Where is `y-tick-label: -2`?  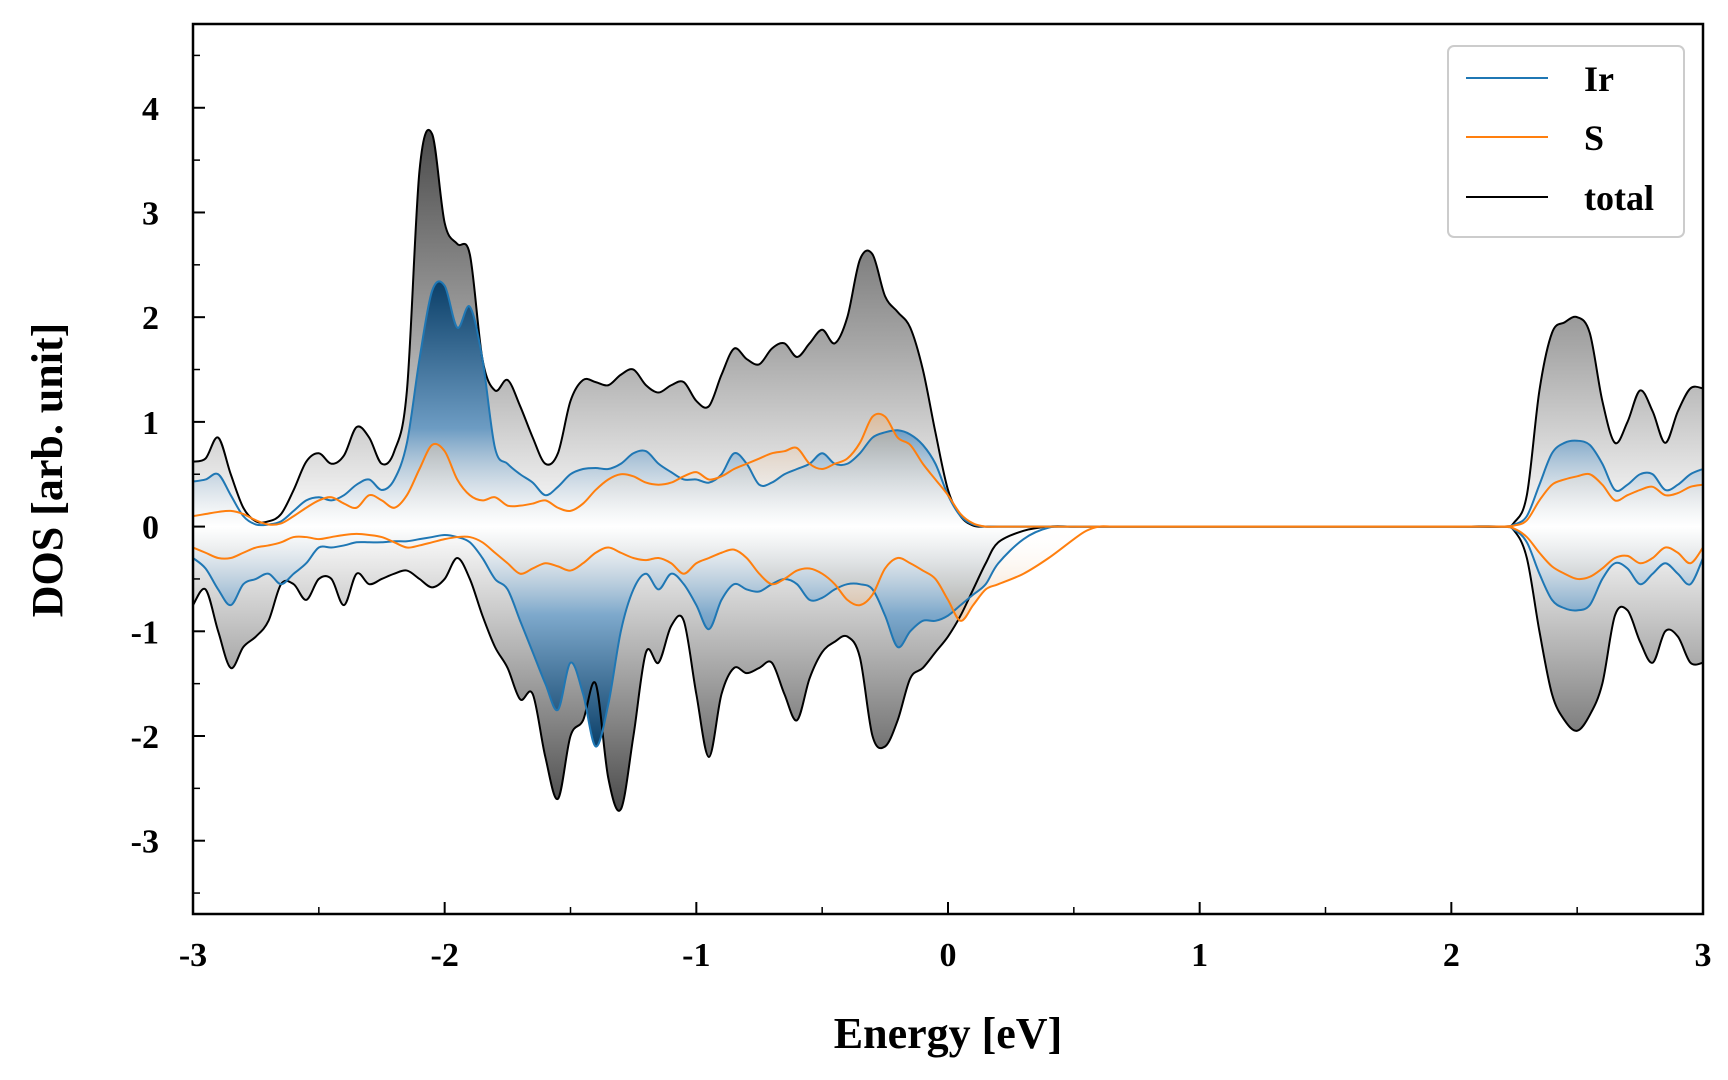
y-tick-label: -2 is located at coordinates (145, 737).